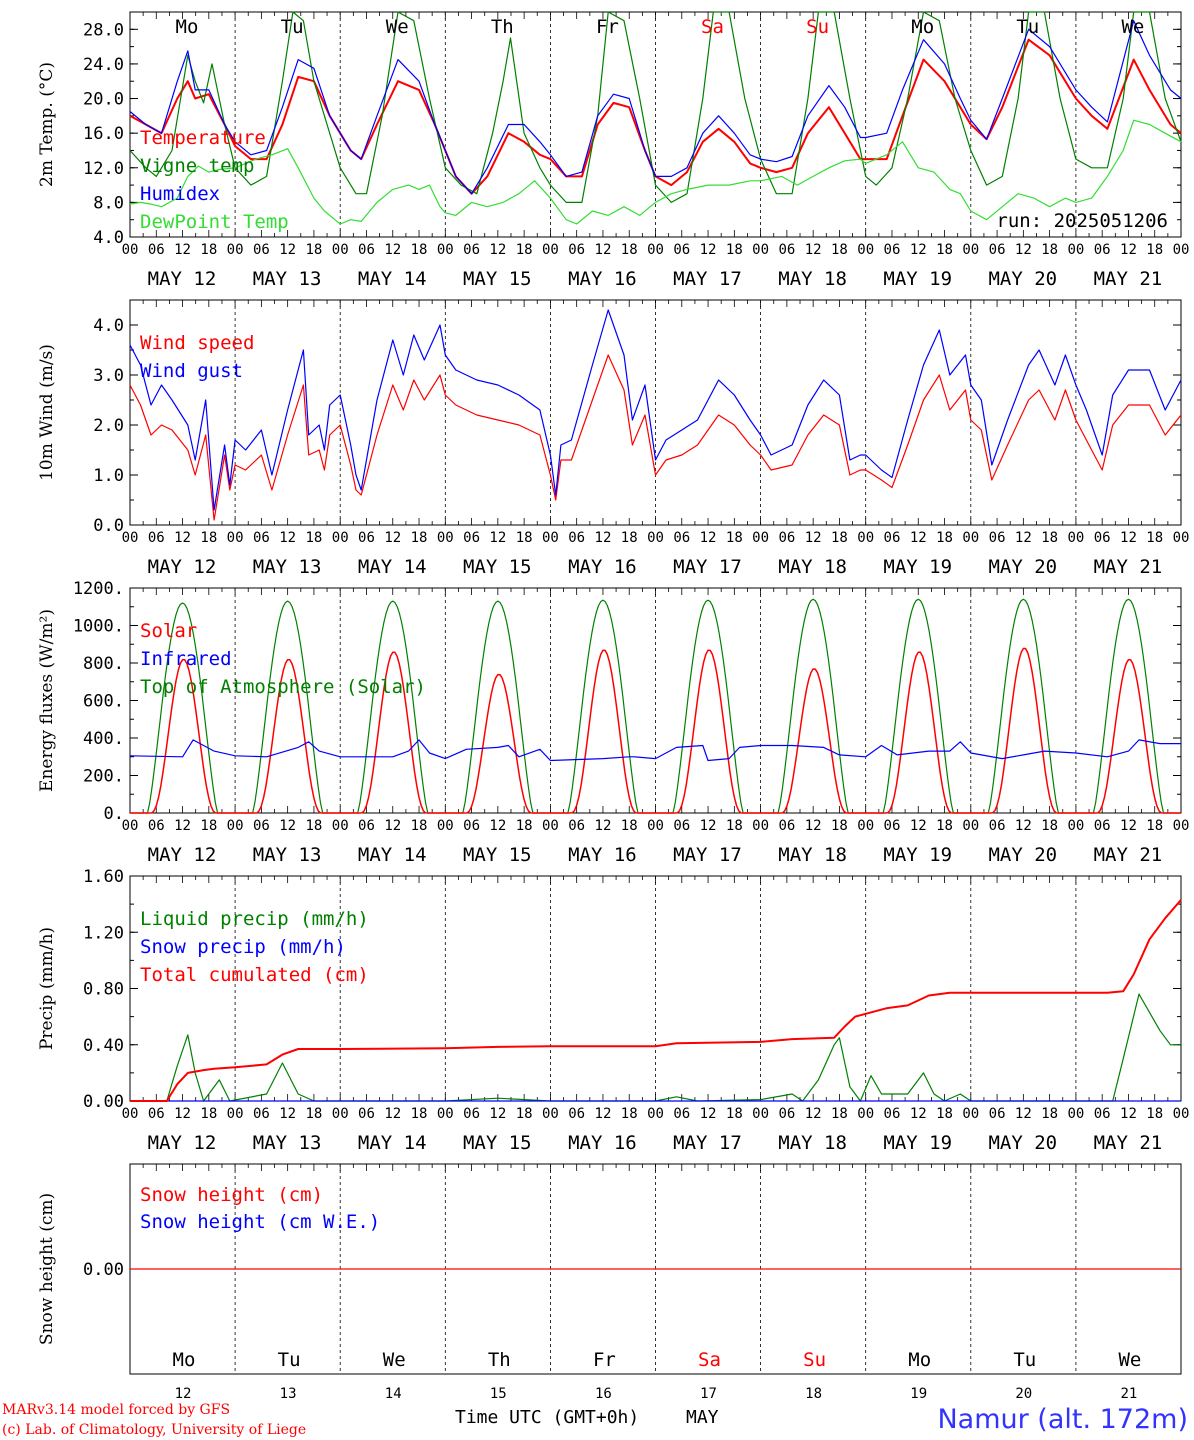  What do you see at coordinates (108, 326) in the screenshot?
I see `y-tick-label: 4.0` at bounding box center [108, 326].